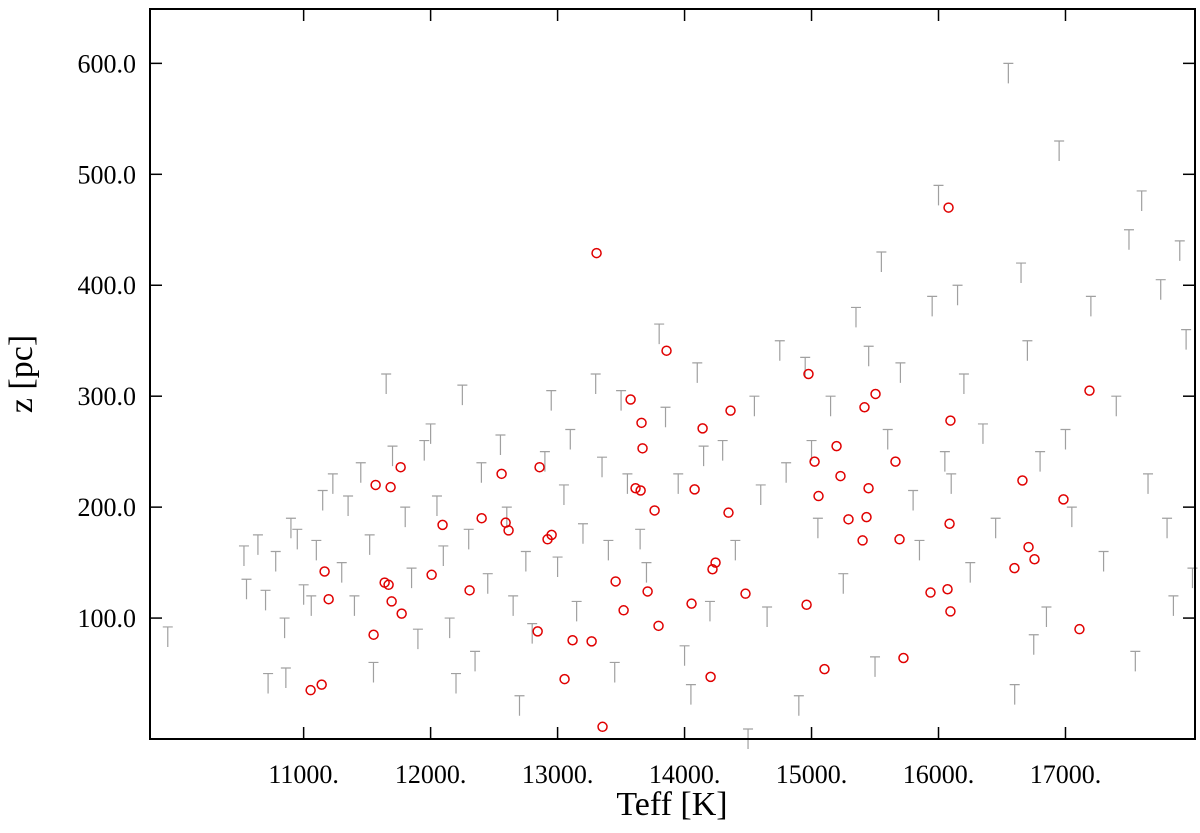 The height and width of the screenshot is (833, 1200). I want to click on x-axis-label: Teff [K], so click(671, 804).